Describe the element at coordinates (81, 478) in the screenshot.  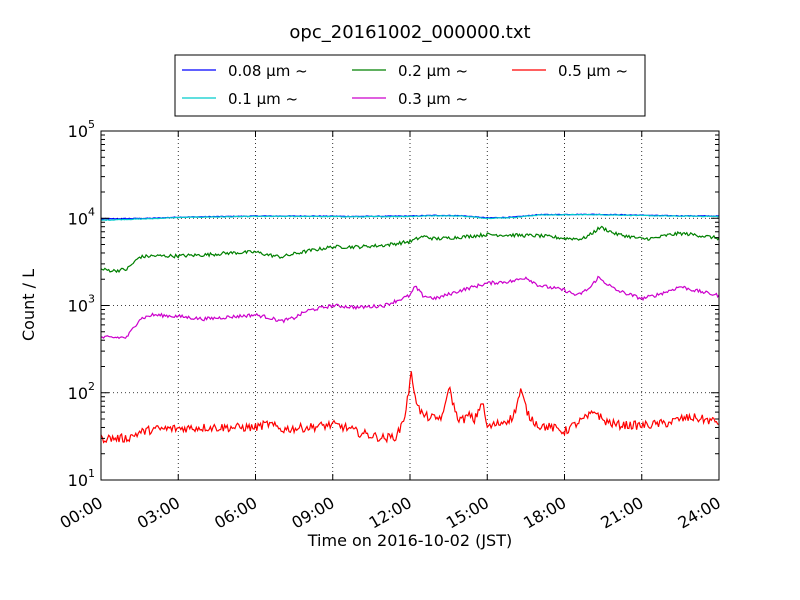
I see `y-tick-label: 10¹` at that location.